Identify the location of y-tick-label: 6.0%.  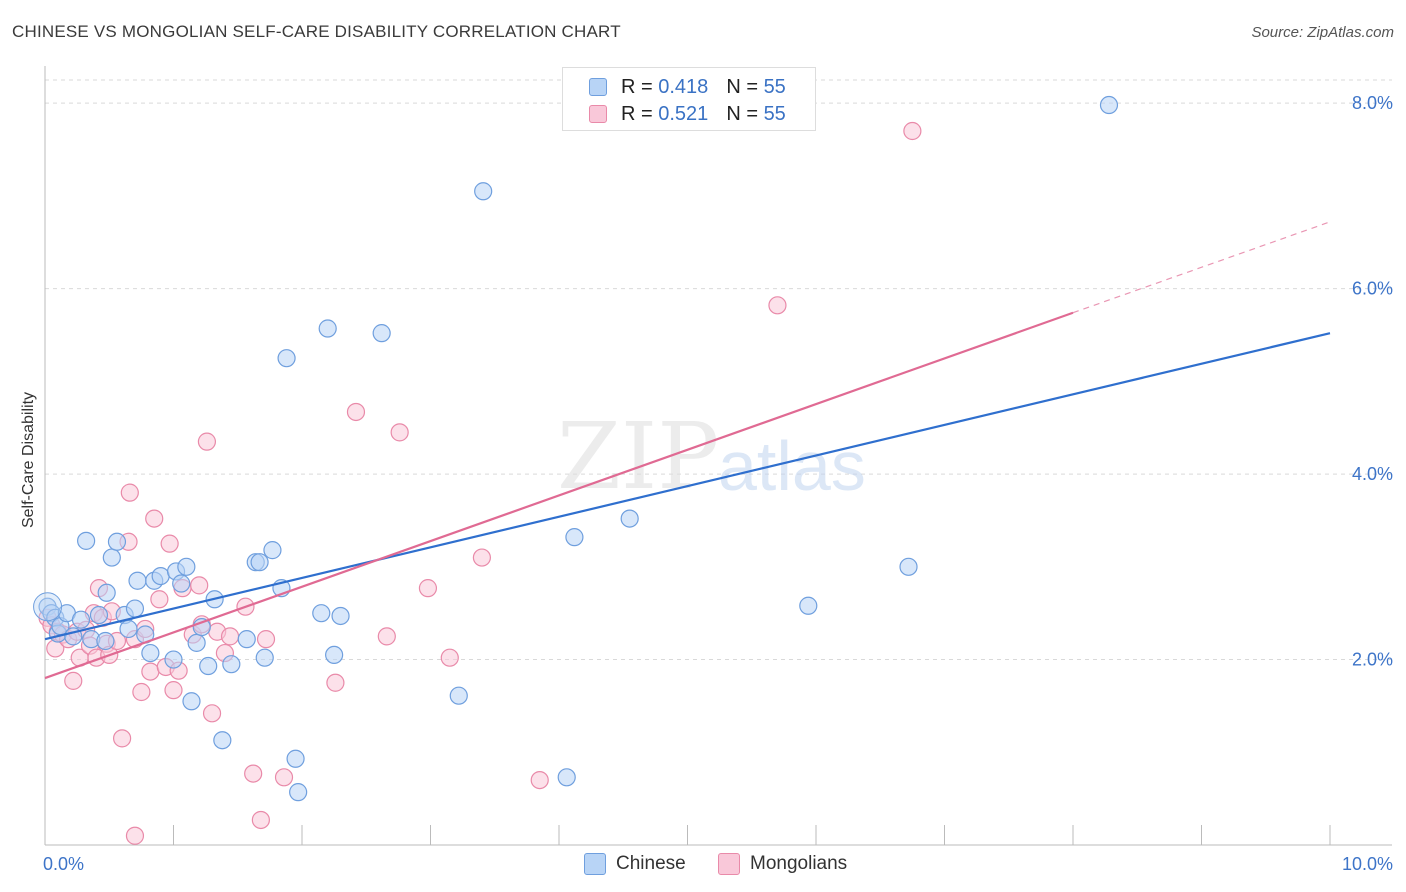
(1372, 289).